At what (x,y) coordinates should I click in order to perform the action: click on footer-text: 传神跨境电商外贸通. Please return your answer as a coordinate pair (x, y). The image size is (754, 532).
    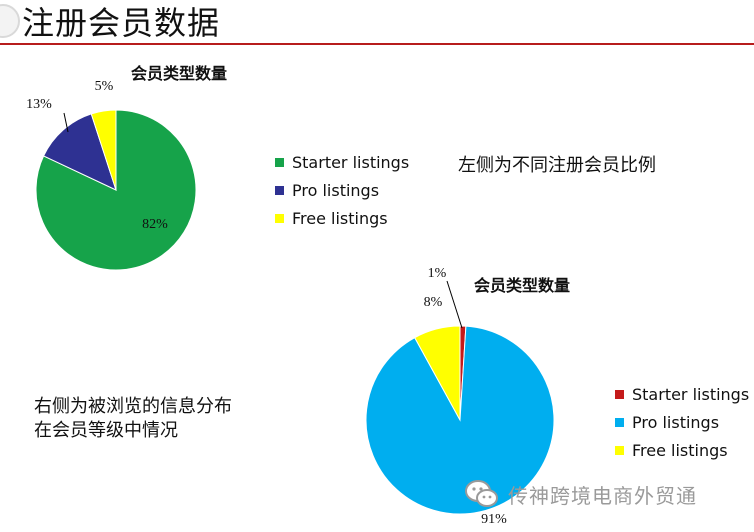
    Looking at the image, I should click on (602, 495).